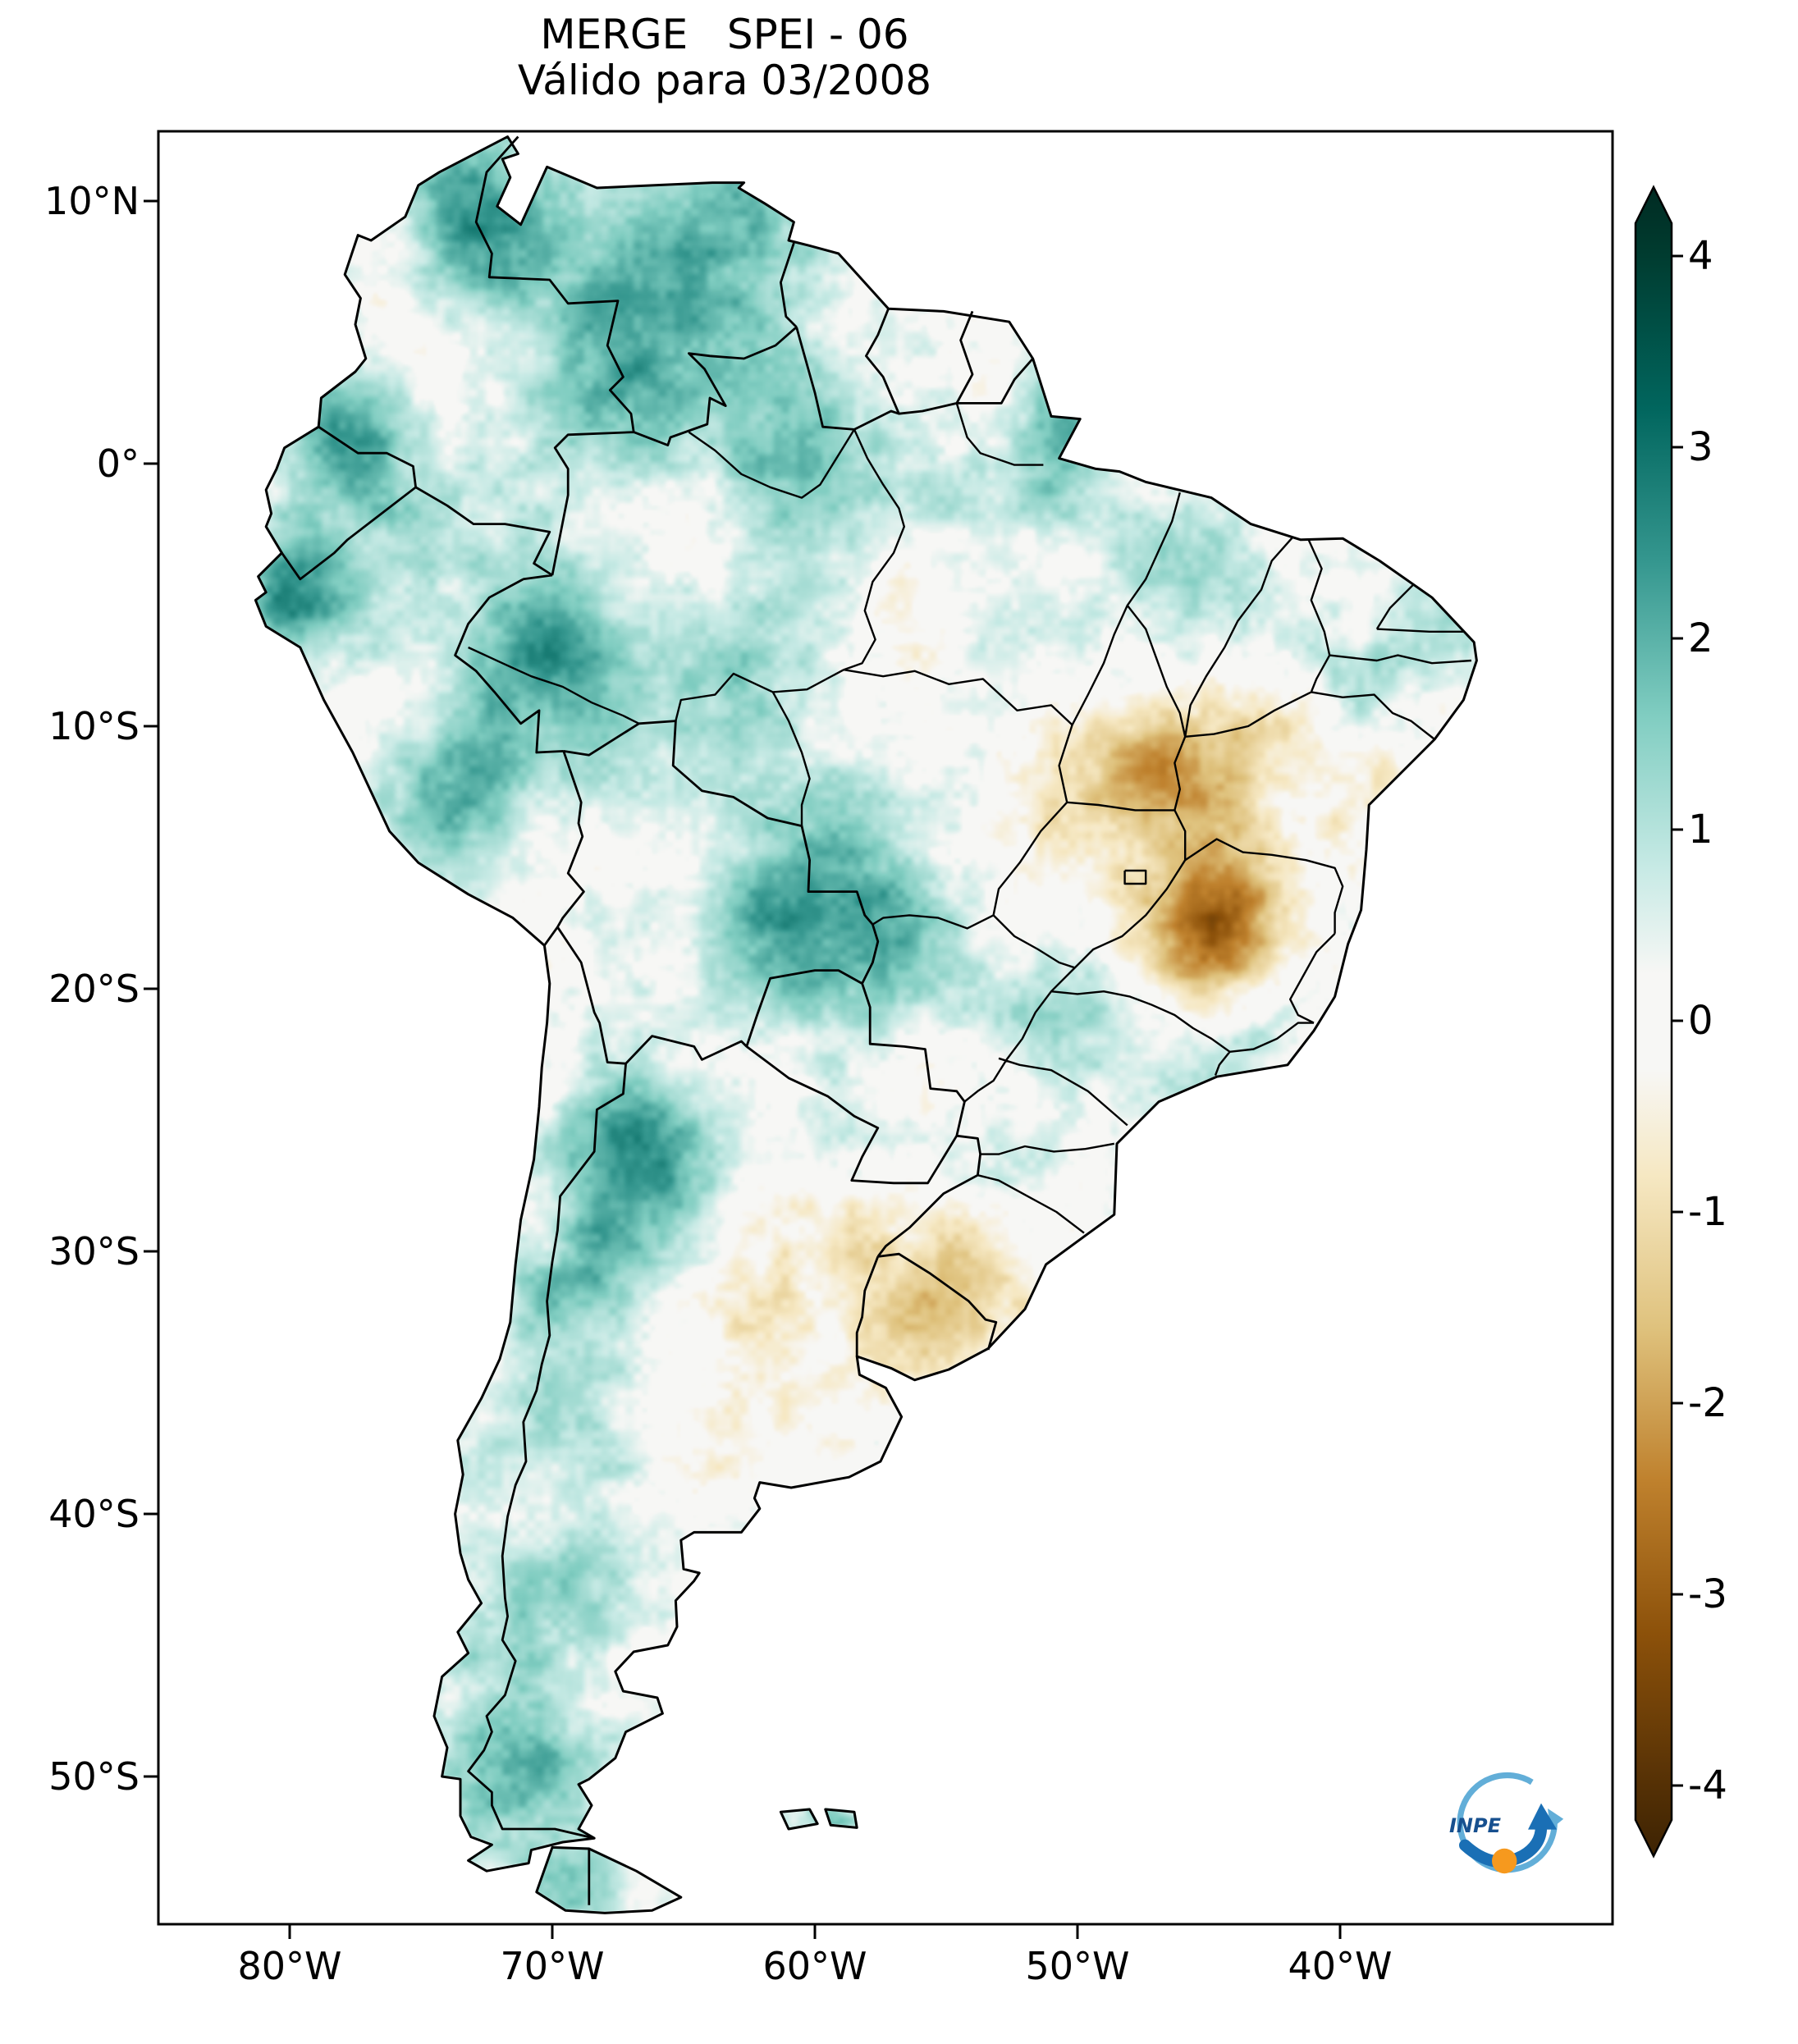  I want to click on figure-subtitle: Válido para 03/2008, so click(724, 80).